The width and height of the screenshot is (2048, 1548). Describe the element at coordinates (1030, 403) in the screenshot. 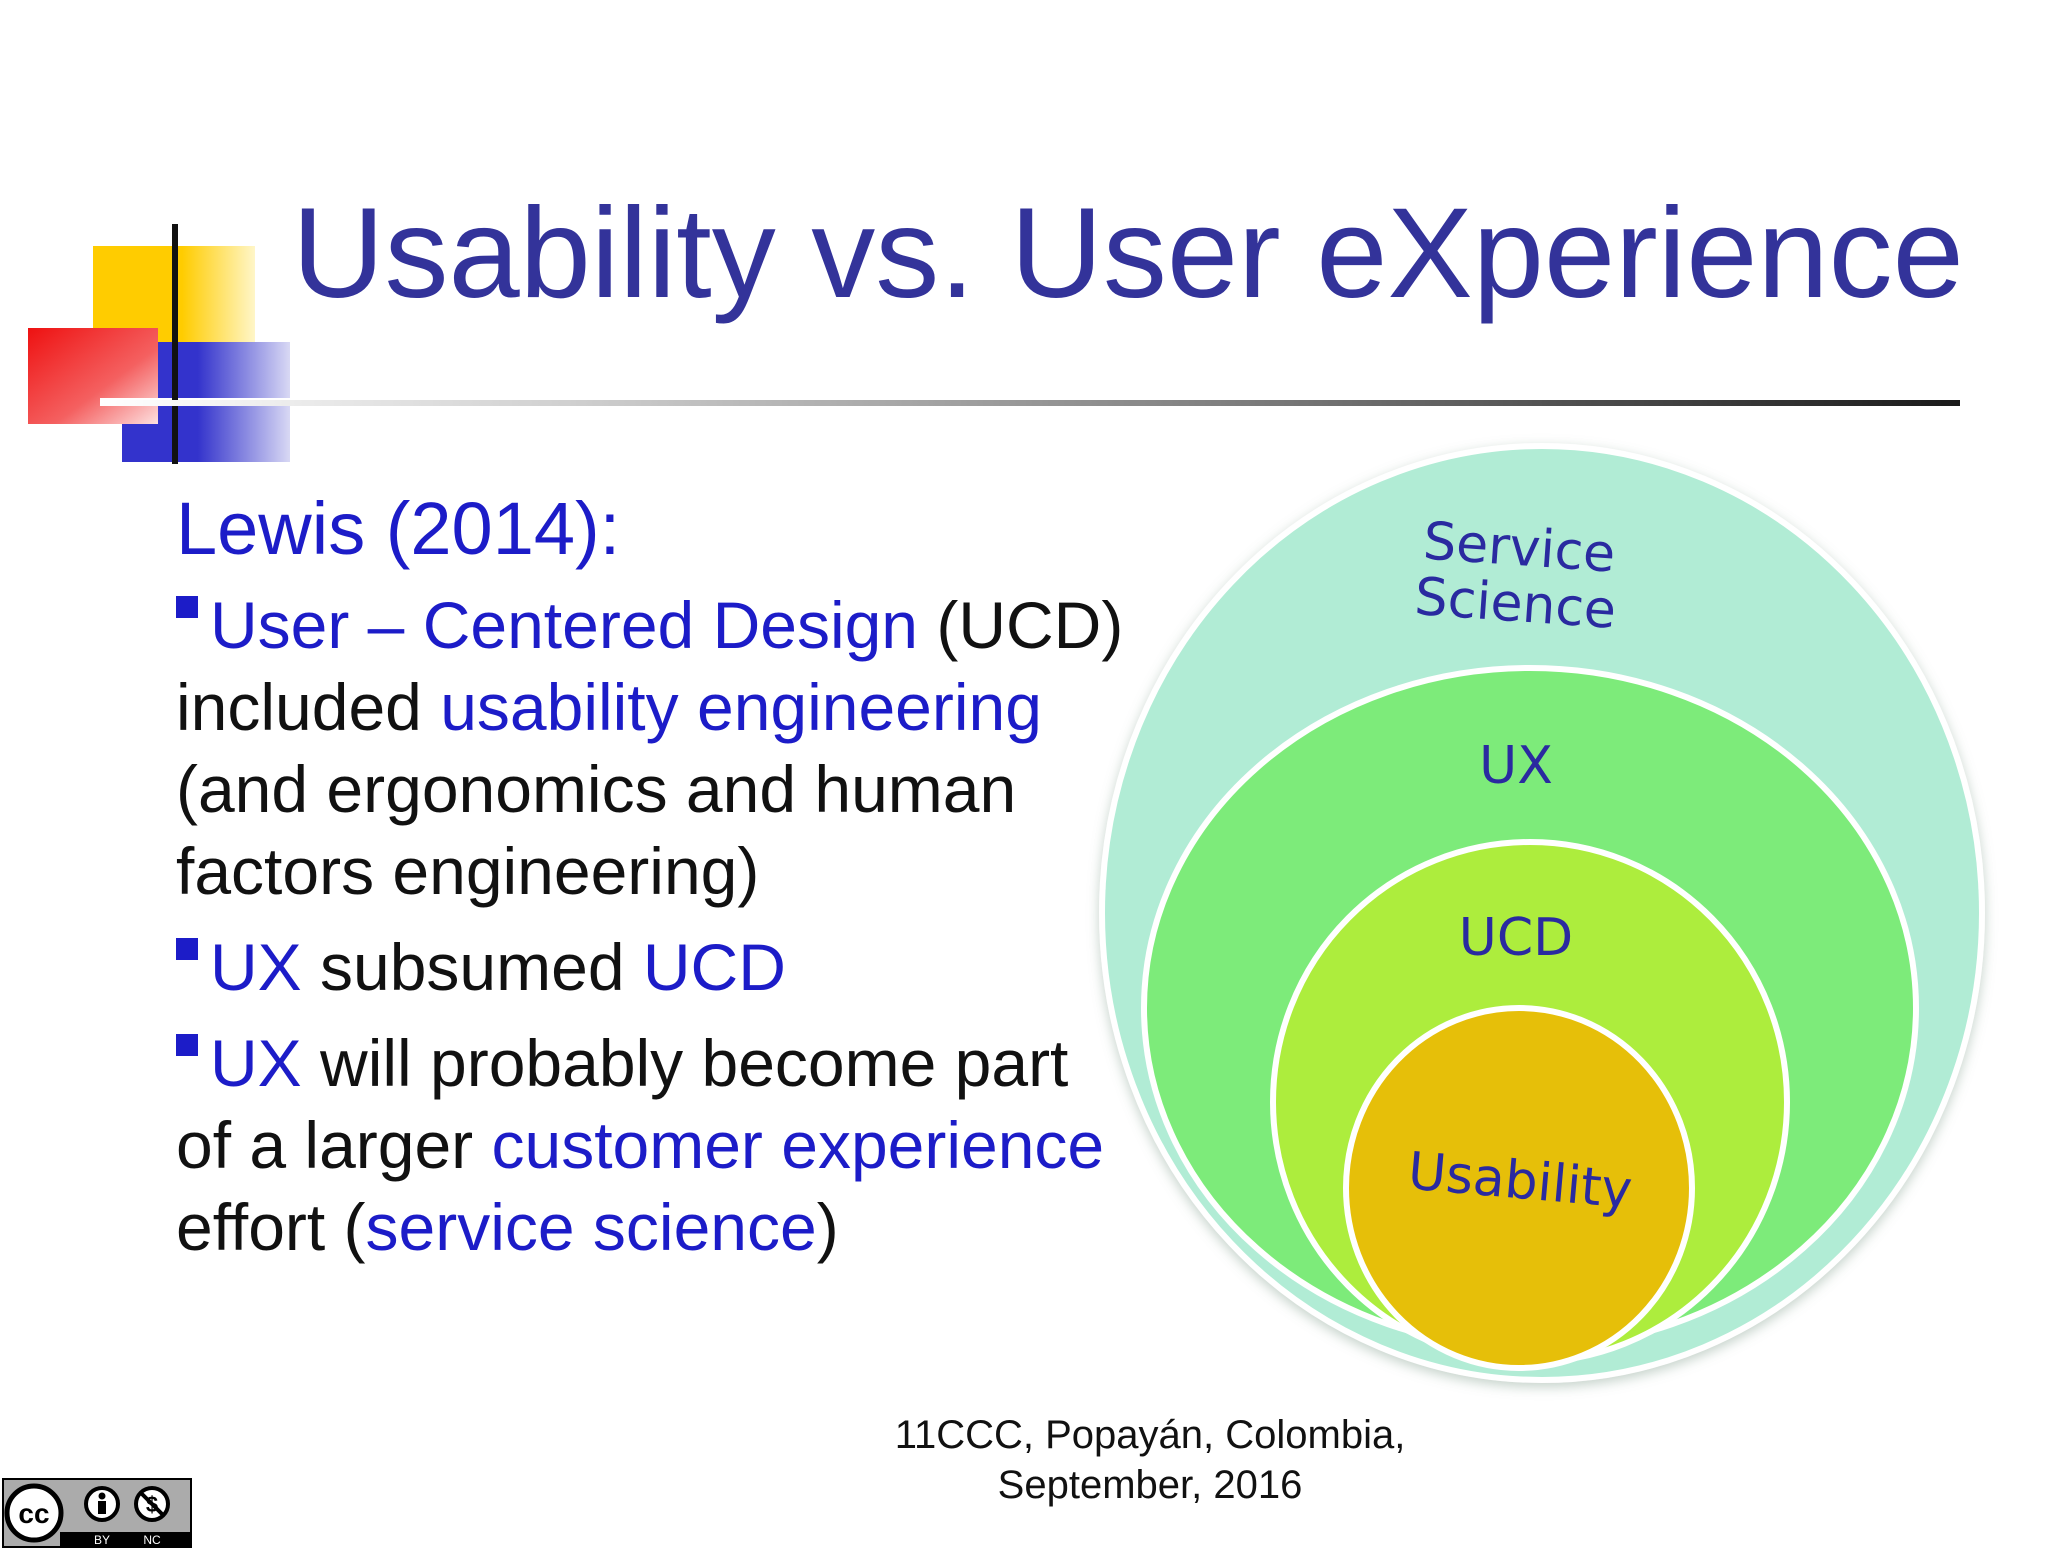

I see `title-underline` at that location.